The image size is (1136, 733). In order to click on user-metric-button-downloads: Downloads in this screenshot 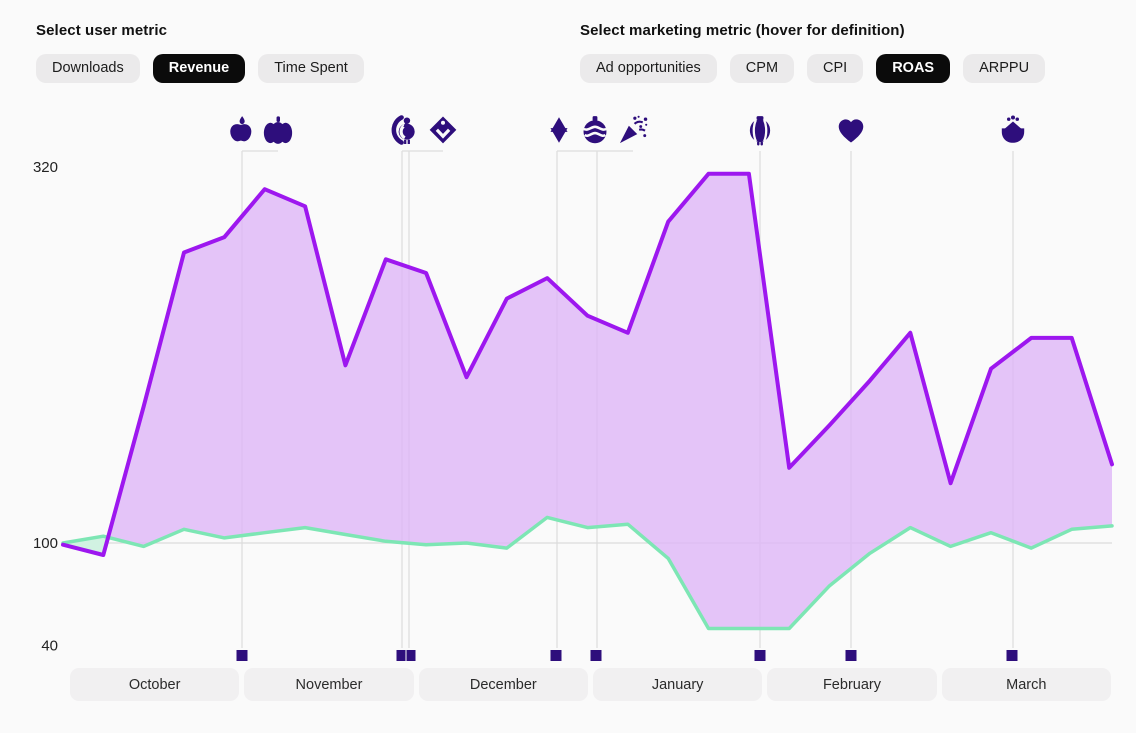, I will do `click(88, 68)`.